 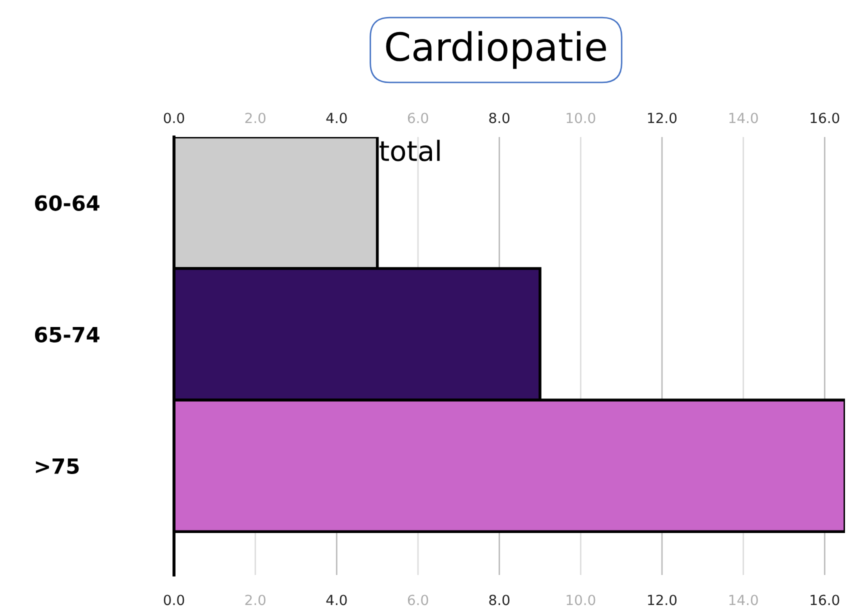 What do you see at coordinates (336, 600) in the screenshot?
I see `x2-tick-label: 4.0` at bounding box center [336, 600].